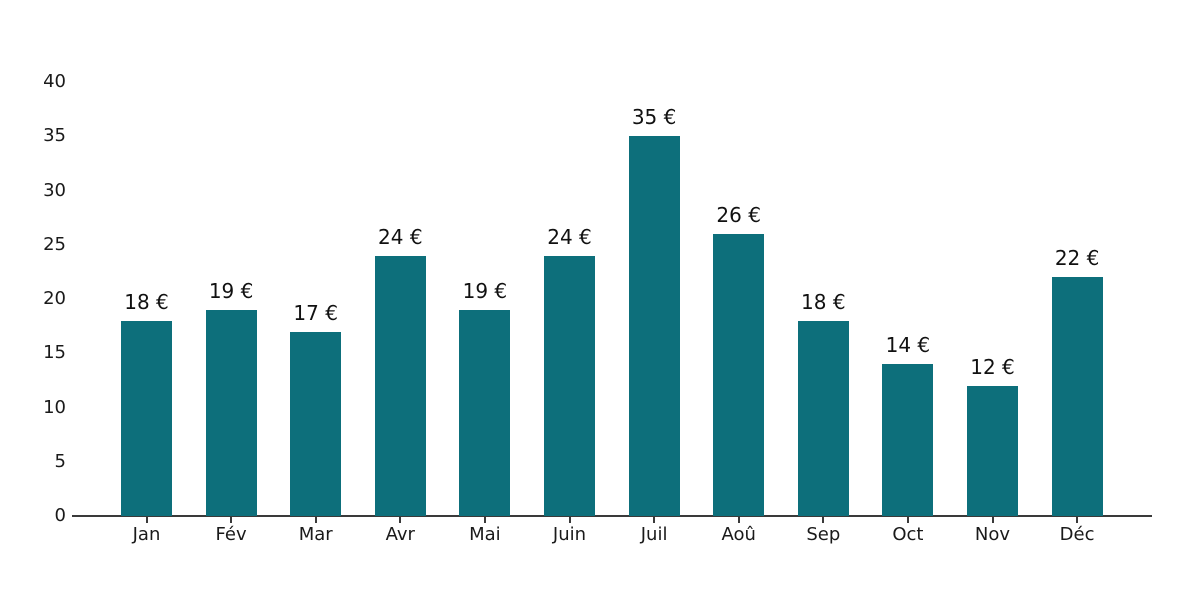 The width and height of the screenshot is (1200, 600). What do you see at coordinates (315, 312) in the screenshot?
I see `bar-value-label: 17 €` at bounding box center [315, 312].